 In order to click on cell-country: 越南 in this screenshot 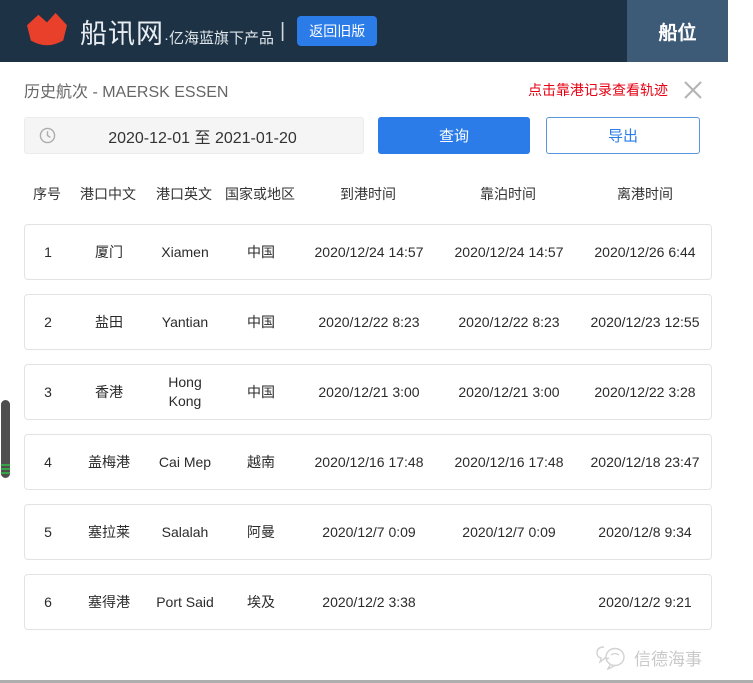, I will do `click(261, 462)`.